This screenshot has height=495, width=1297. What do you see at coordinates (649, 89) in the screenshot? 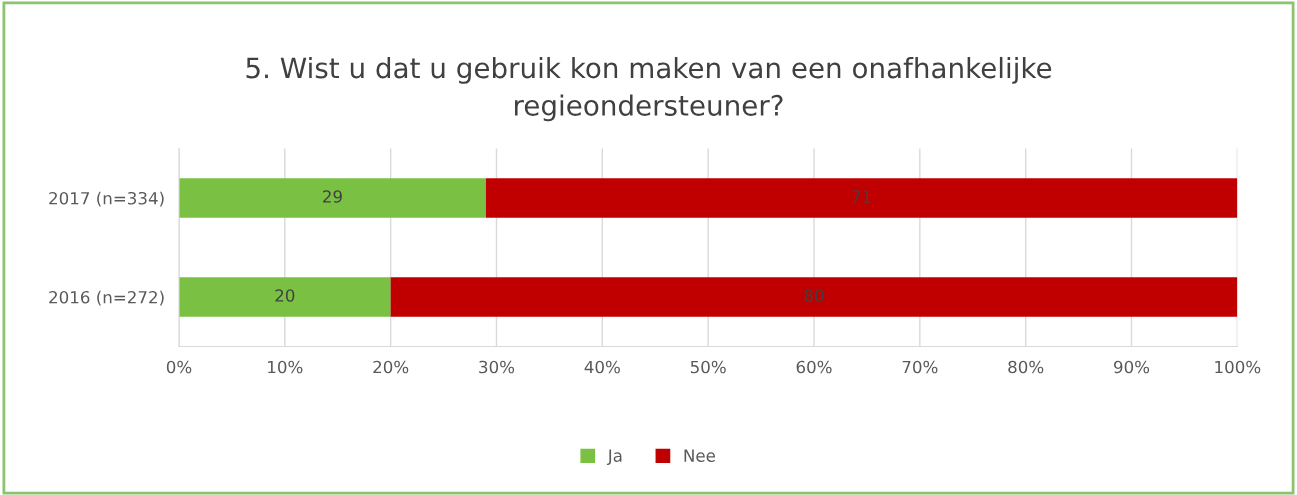
I see `chart-title: 5. Wist u dat u gebruik kon maken van een onafhankelijke regieondersteuner?` at bounding box center [649, 89].